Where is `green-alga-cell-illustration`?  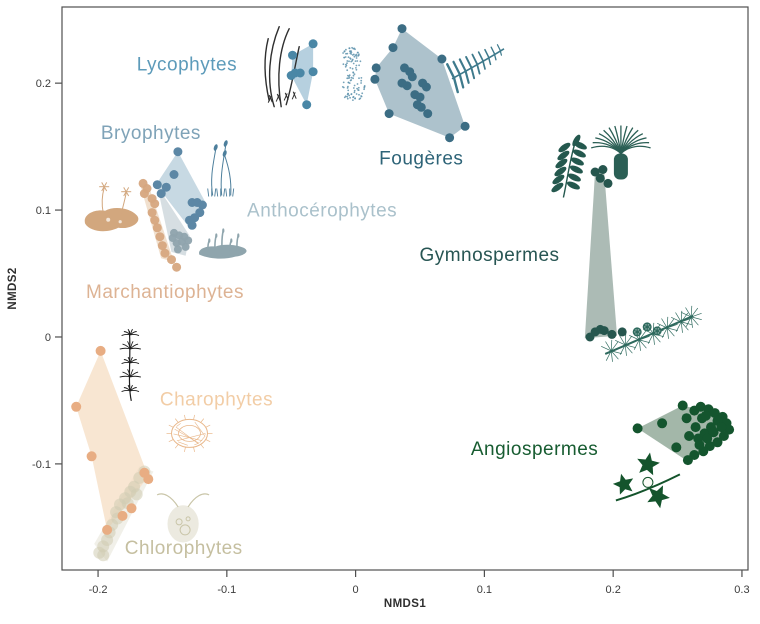 green-alga-cell-illustration is located at coordinates (183, 518).